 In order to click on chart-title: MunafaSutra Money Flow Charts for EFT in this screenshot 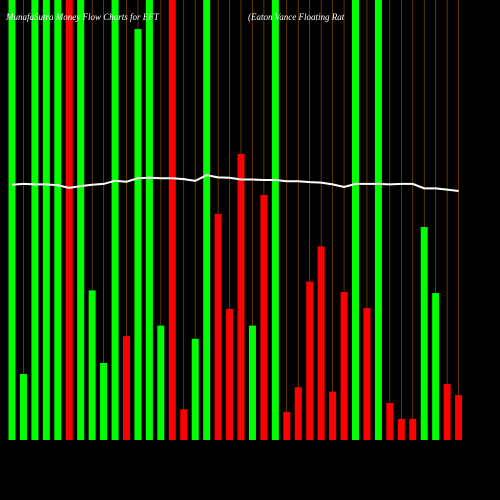, I will do `click(82, 17)`.